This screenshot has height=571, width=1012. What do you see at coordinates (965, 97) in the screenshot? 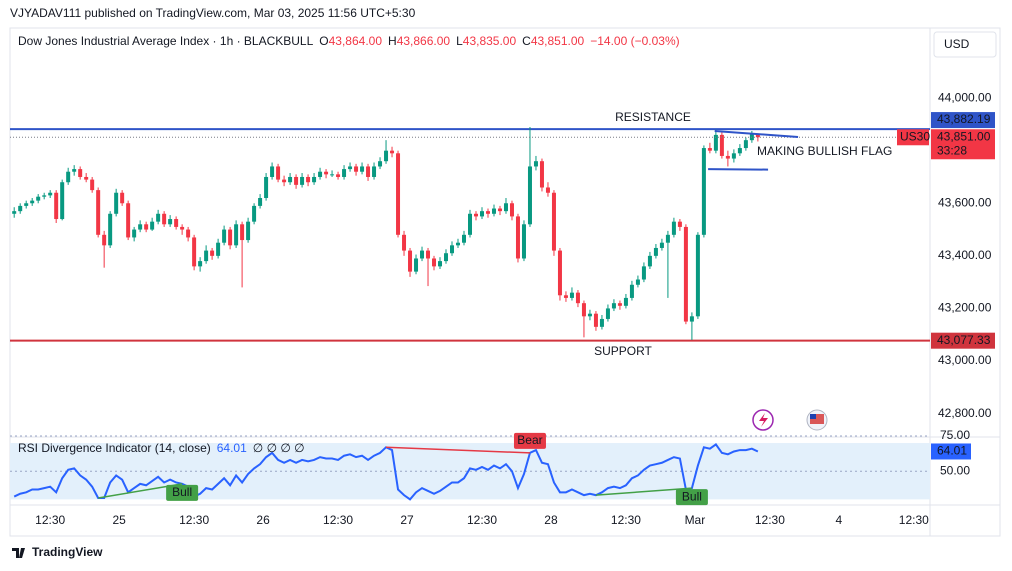
I see `y-tick-label: 44,000.00` at bounding box center [965, 97].